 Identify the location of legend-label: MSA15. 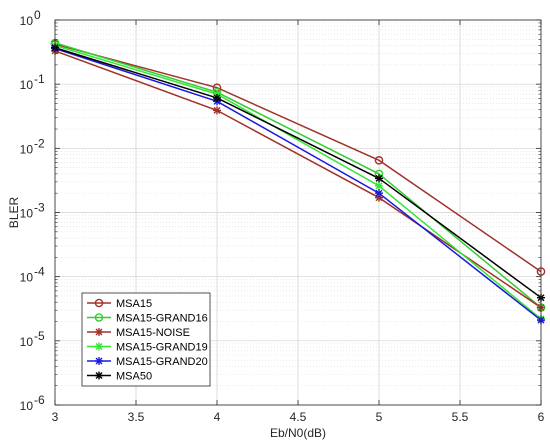
(134, 304).